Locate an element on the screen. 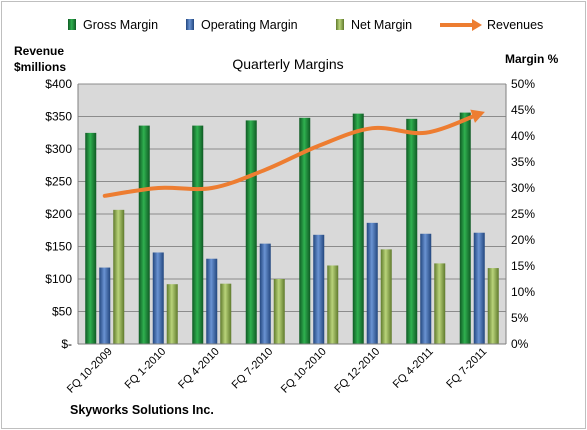  revenue-line-path is located at coordinates (292, 154).